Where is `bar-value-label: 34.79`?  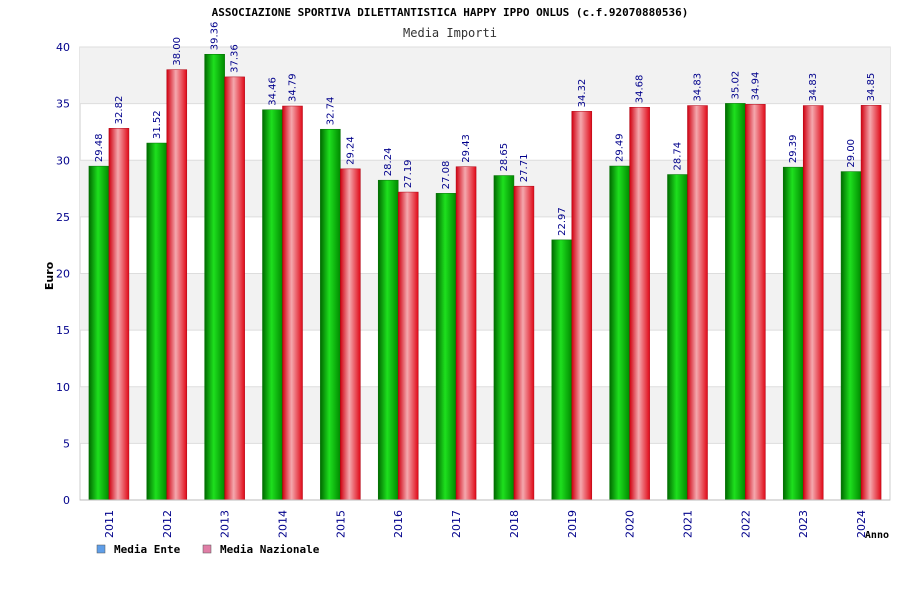
bar-value-label: 34.79 is located at coordinates (293, 87).